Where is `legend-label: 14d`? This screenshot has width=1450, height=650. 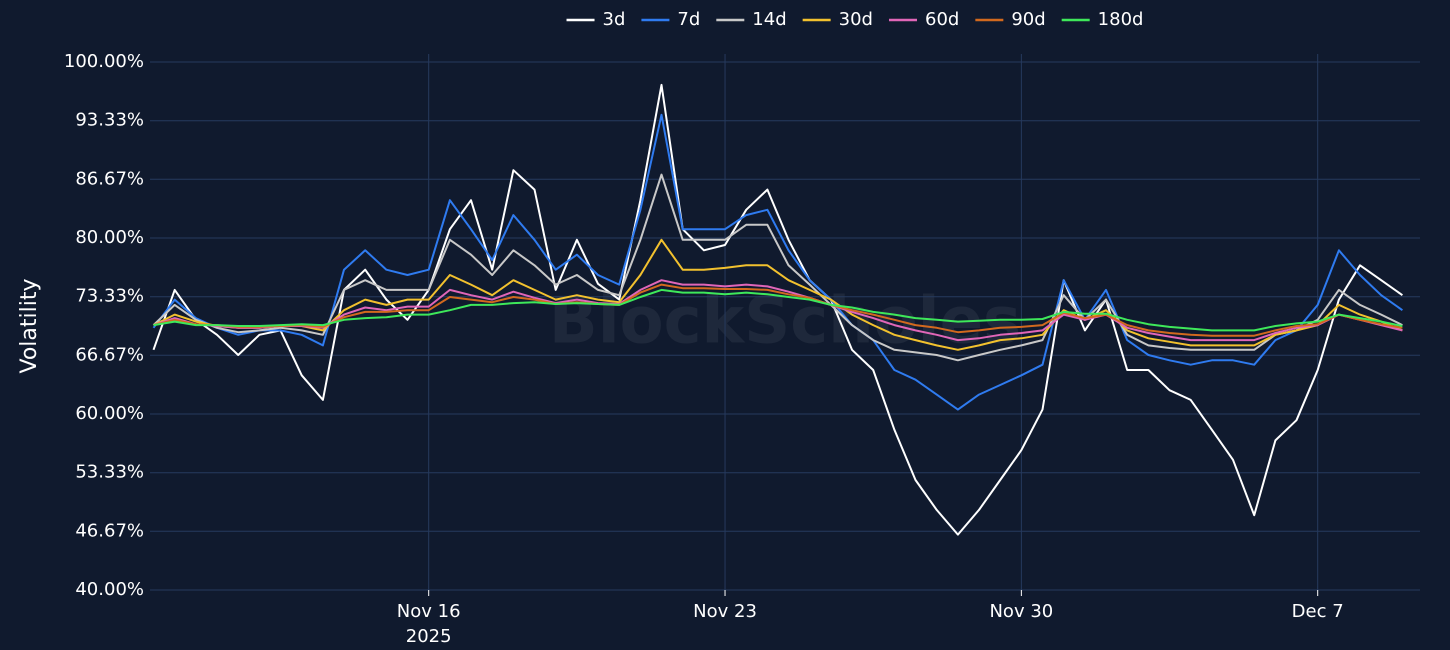
legend-label: 14d is located at coordinates (769, 19).